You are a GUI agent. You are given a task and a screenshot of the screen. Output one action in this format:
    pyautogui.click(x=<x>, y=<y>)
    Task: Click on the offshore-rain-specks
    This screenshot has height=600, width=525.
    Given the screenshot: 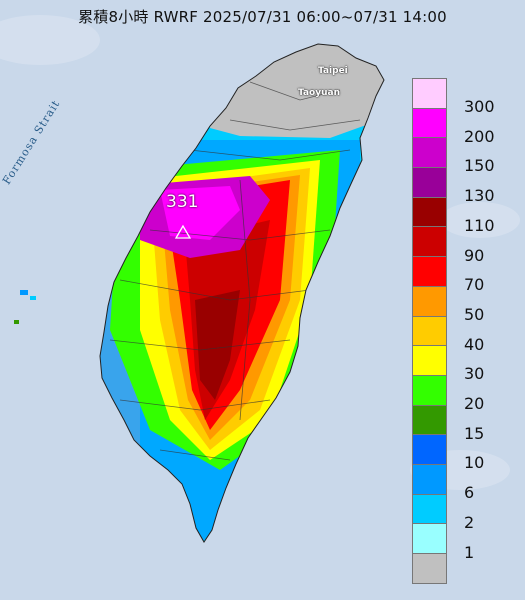 What is the action you would take?
    pyautogui.click(x=25, y=307)
    